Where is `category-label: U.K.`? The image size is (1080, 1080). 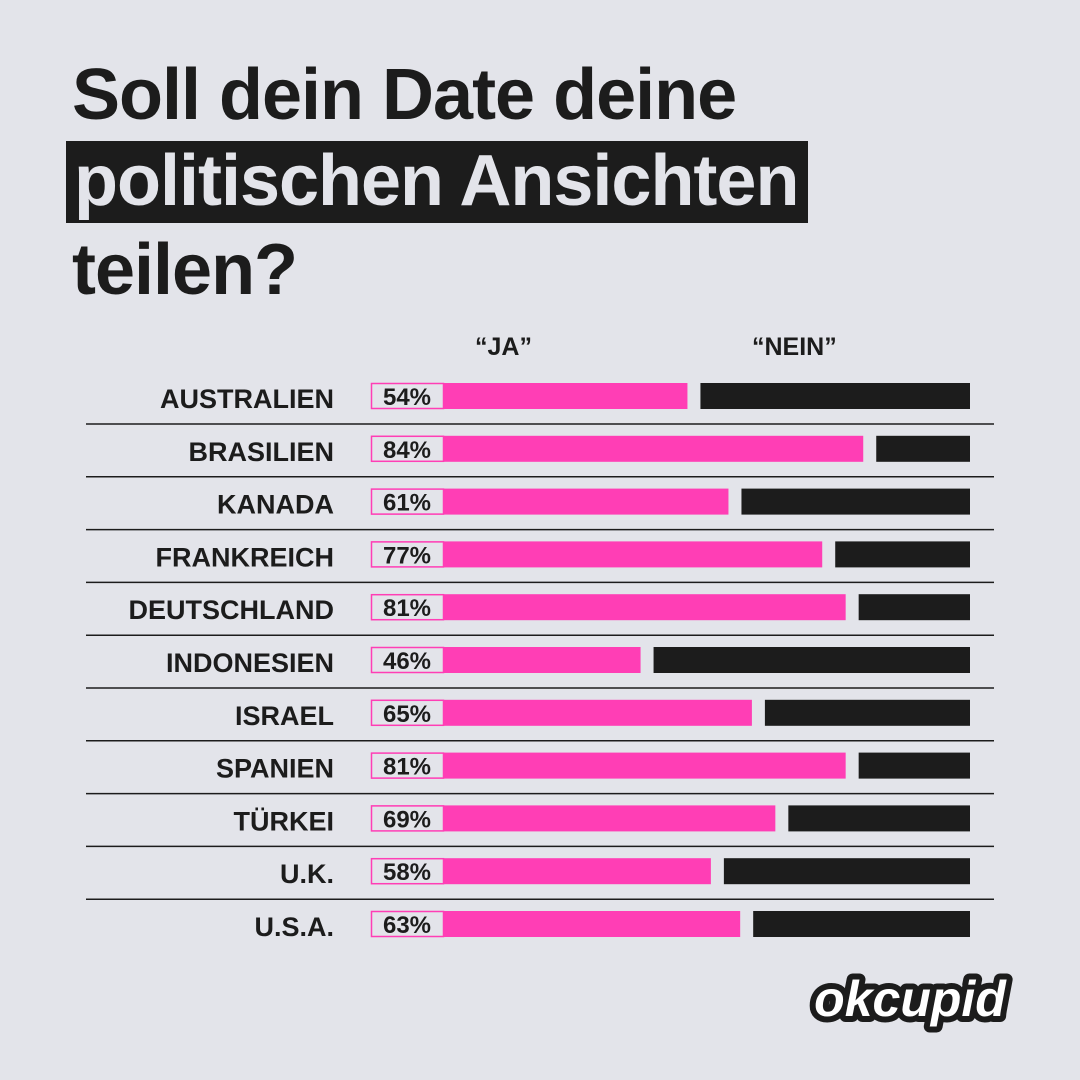
category-label: U.K. is located at coordinates (307, 874).